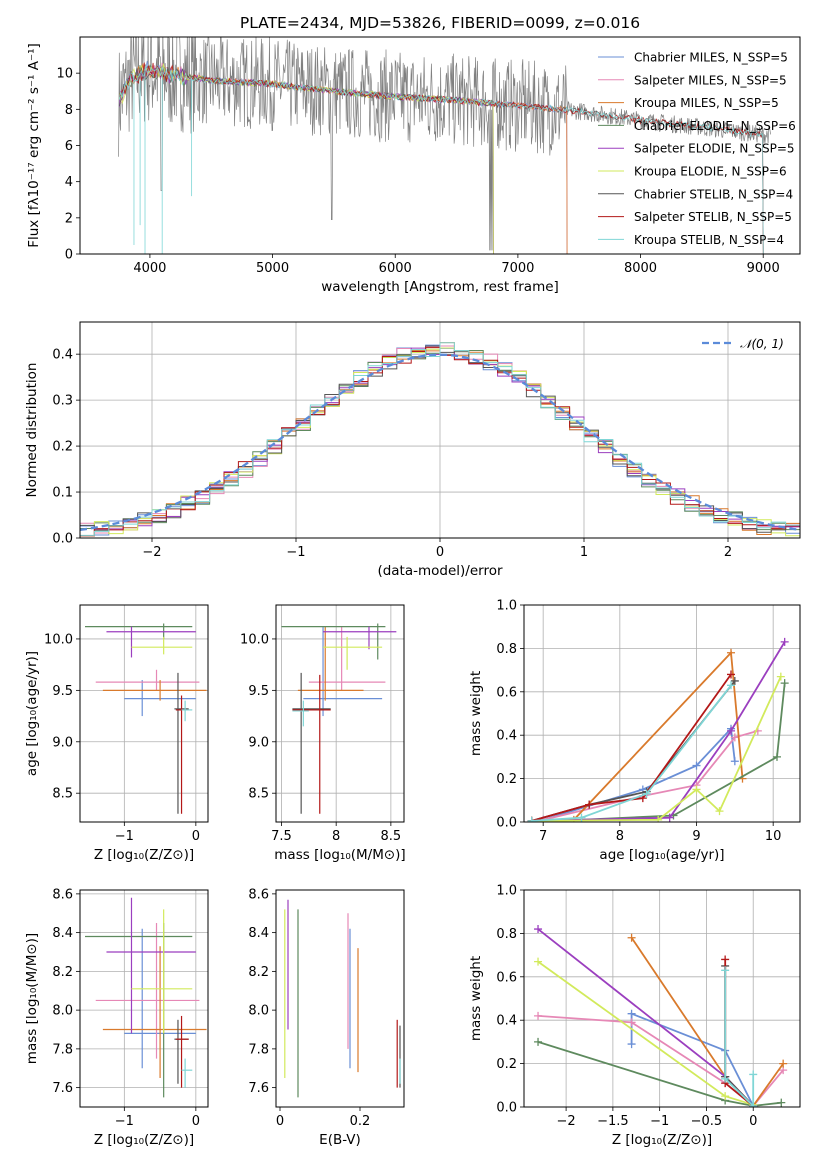  What do you see at coordinates (62, 933) in the screenshot?
I see `mass_vs_Z-ytick-label: 8.4` at bounding box center [62, 933].